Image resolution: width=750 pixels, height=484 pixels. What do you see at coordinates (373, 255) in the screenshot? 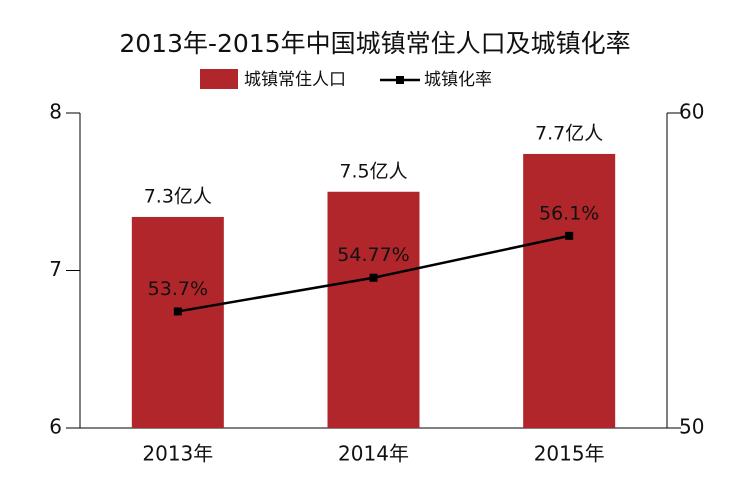
I see `line-value-label: 54.77%` at bounding box center [373, 255].